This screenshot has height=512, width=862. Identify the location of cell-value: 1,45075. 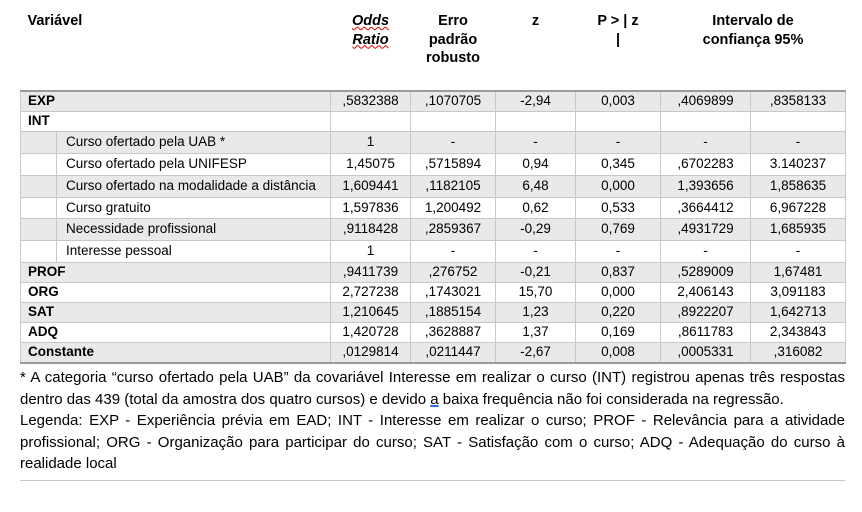
(370, 164).